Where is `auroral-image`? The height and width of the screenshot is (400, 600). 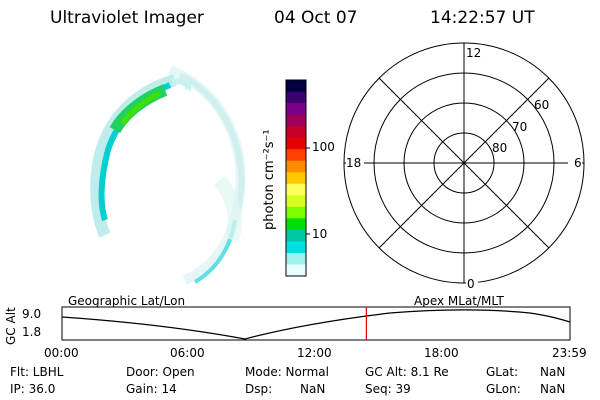
auroral-image is located at coordinates (168, 175).